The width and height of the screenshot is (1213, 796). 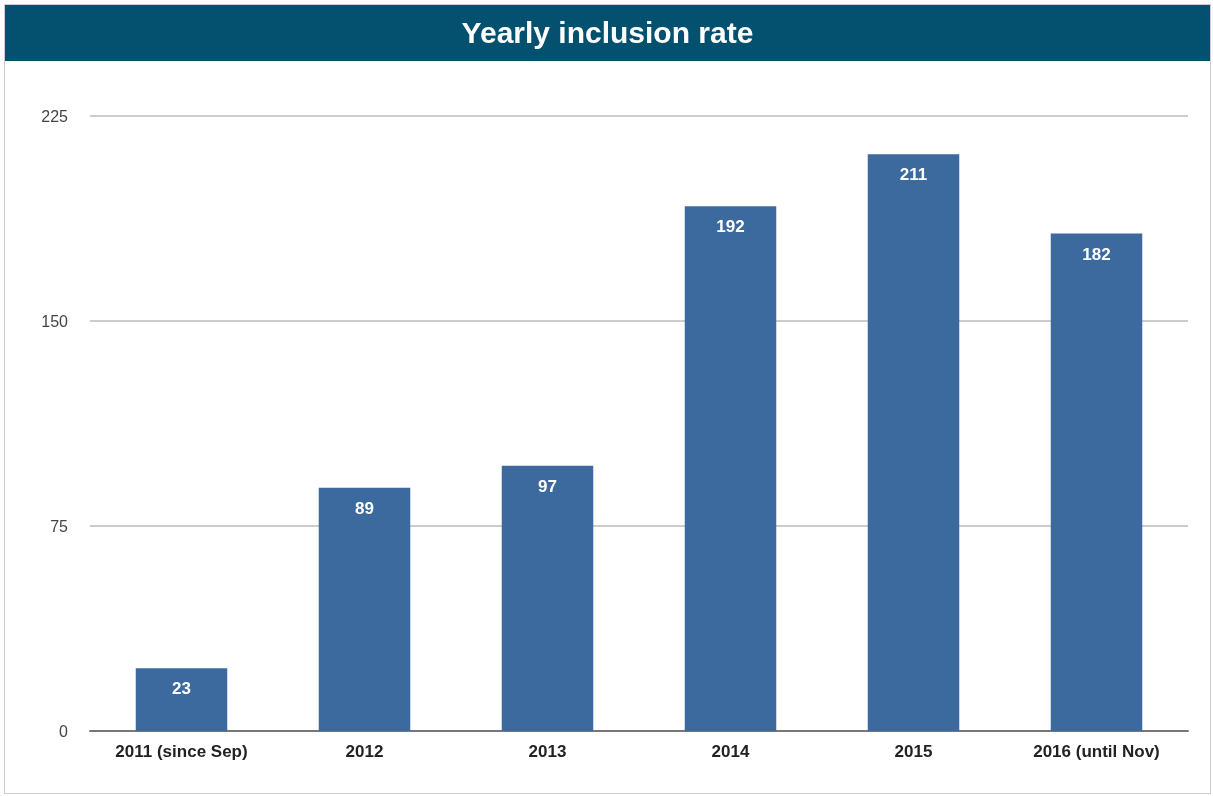 I want to click on x-tick-label: 2012, so click(x=364, y=751).